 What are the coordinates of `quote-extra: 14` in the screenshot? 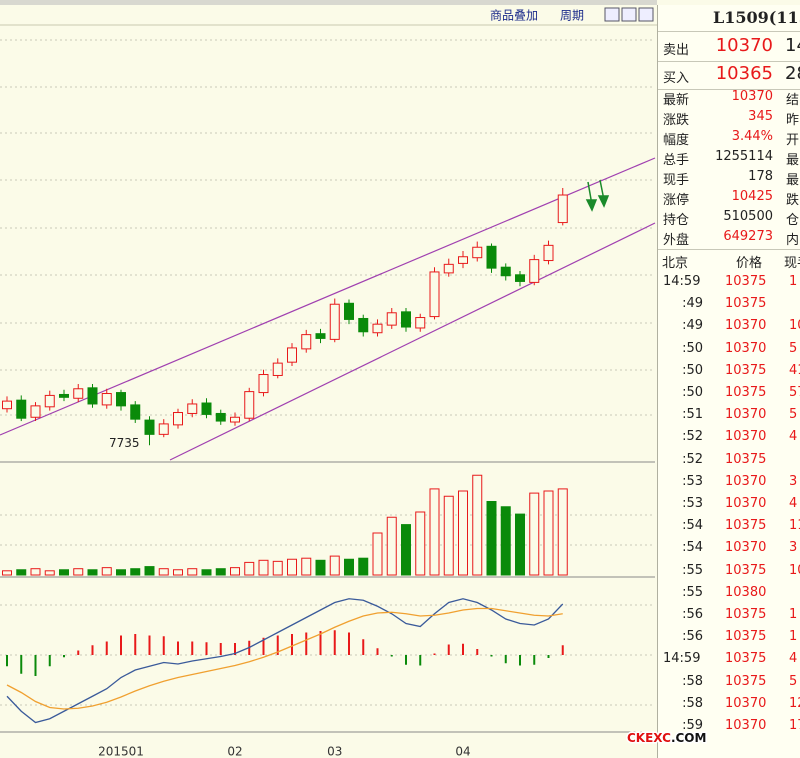 It's located at (792, 45).